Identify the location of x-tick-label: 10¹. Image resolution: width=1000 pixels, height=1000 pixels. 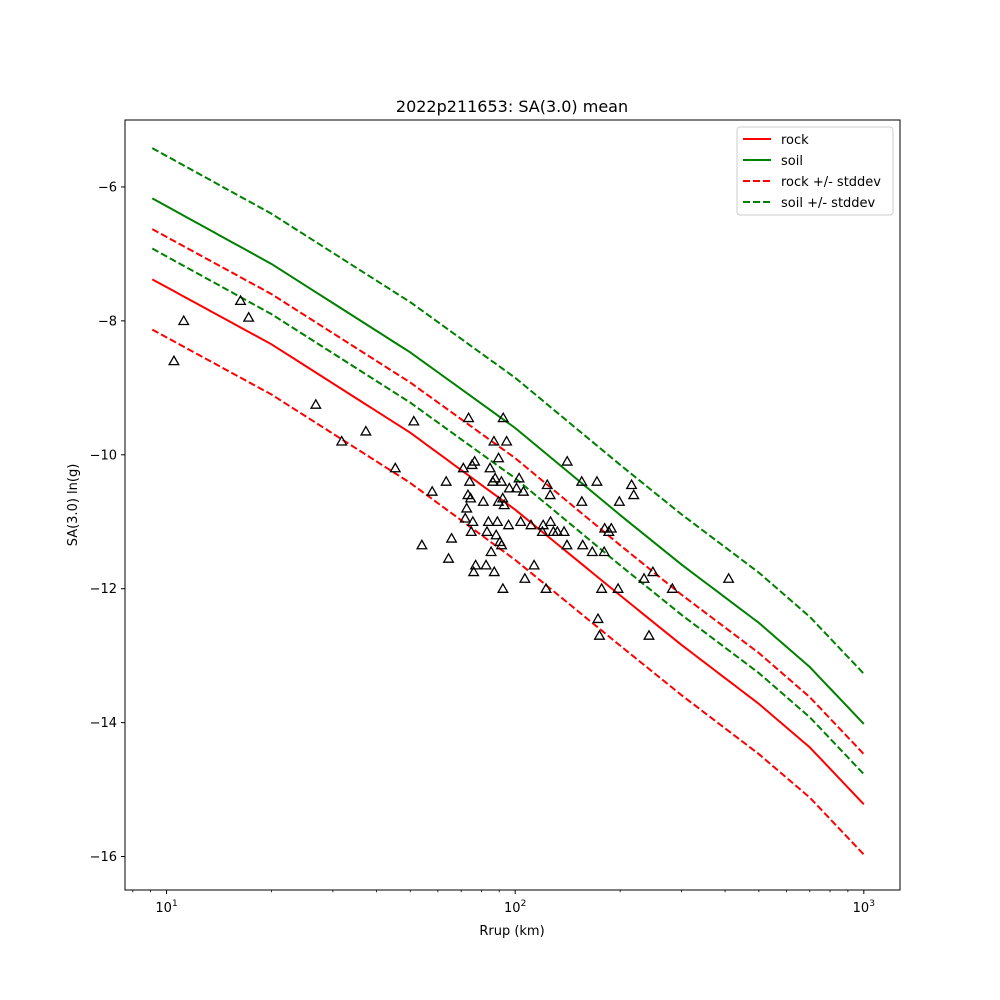
(166, 907).